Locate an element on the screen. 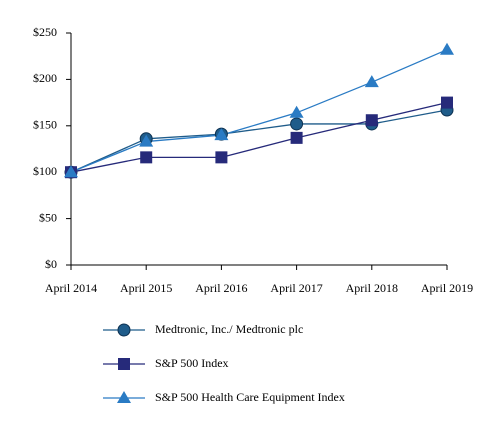 This screenshot has height=433, width=480. x-tick-label: April 2017 is located at coordinates (296, 288).